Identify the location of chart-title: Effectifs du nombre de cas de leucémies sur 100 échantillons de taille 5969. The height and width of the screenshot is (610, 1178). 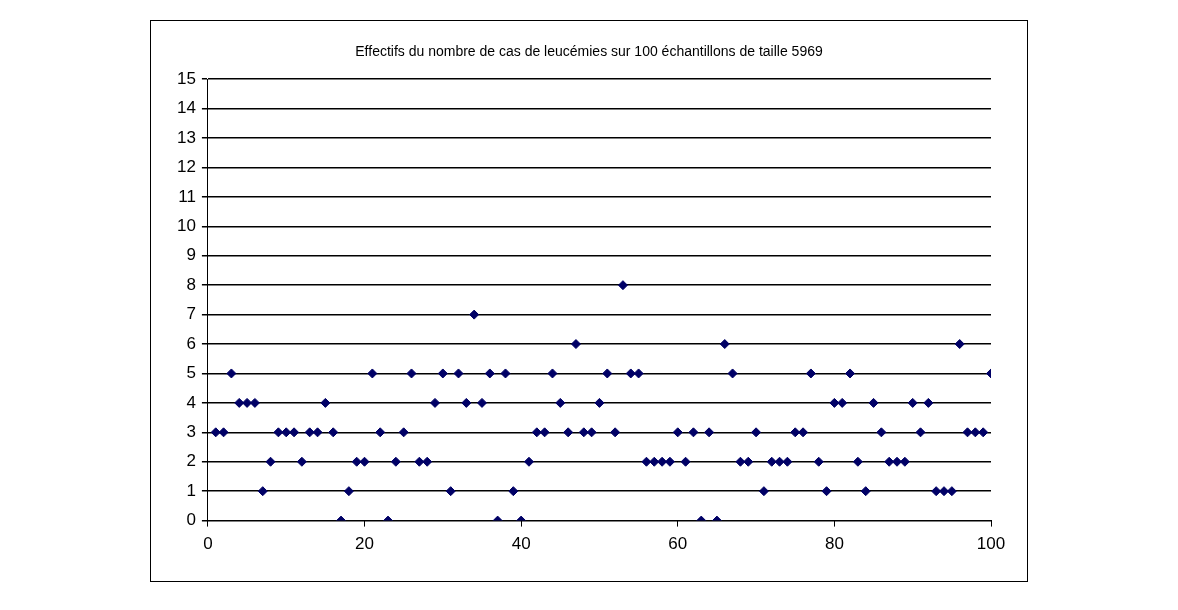
(589, 52).